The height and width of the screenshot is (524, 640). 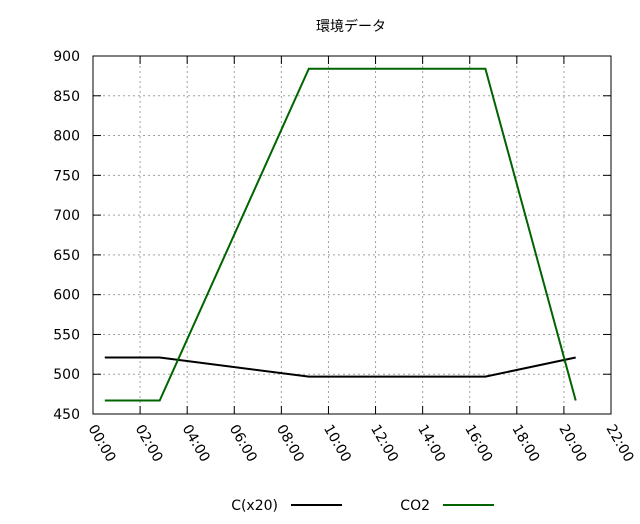 I want to click on x-tick-label: 06:00, so click(x=243, y=443).